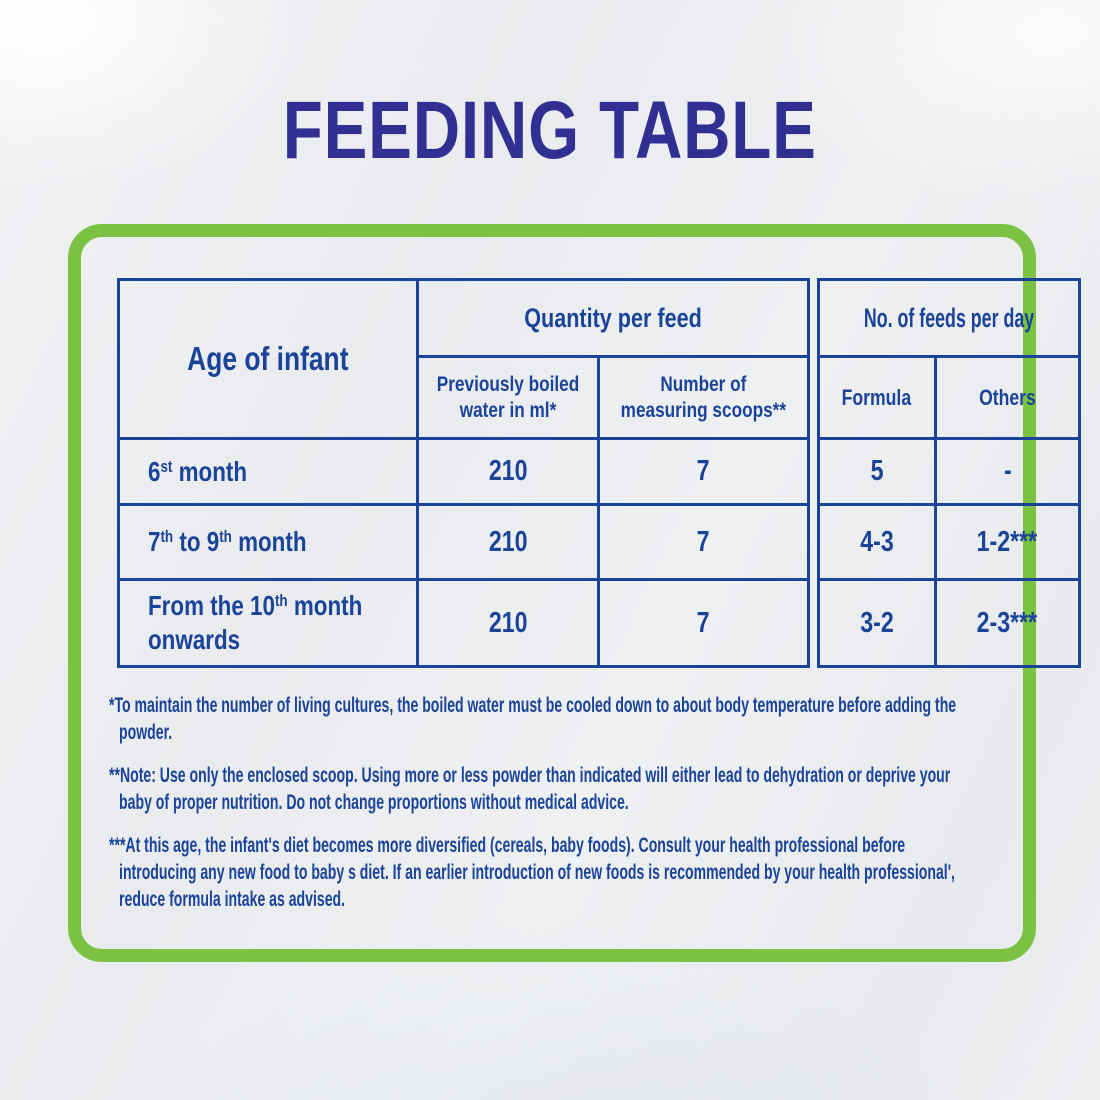 This screenshot has width=1100, height=1100. I want to click on page-title-text: FEEDING TABLE, so click(549, 130).